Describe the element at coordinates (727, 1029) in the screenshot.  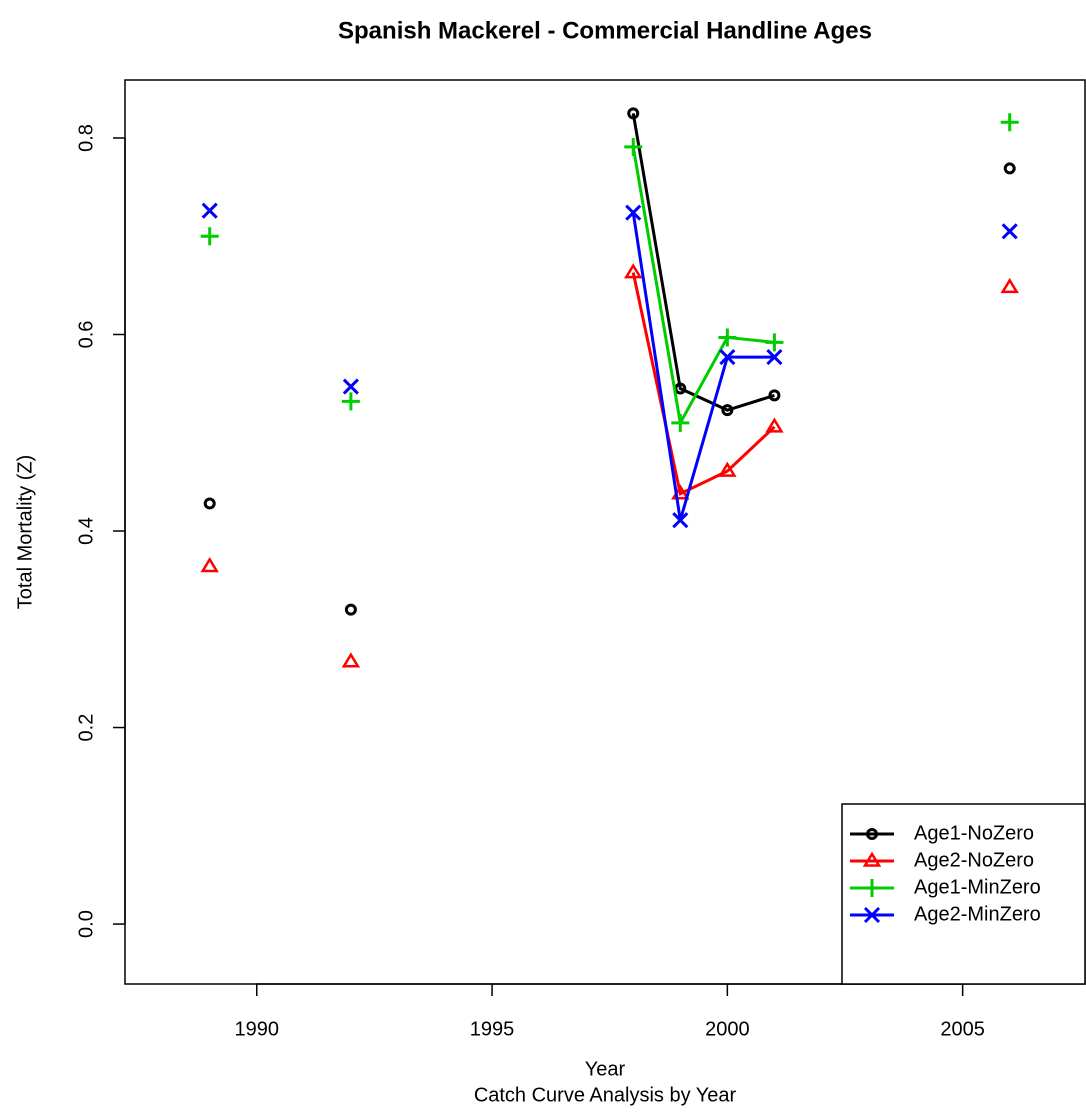
I see `x-tick-label: 2000` at that location.